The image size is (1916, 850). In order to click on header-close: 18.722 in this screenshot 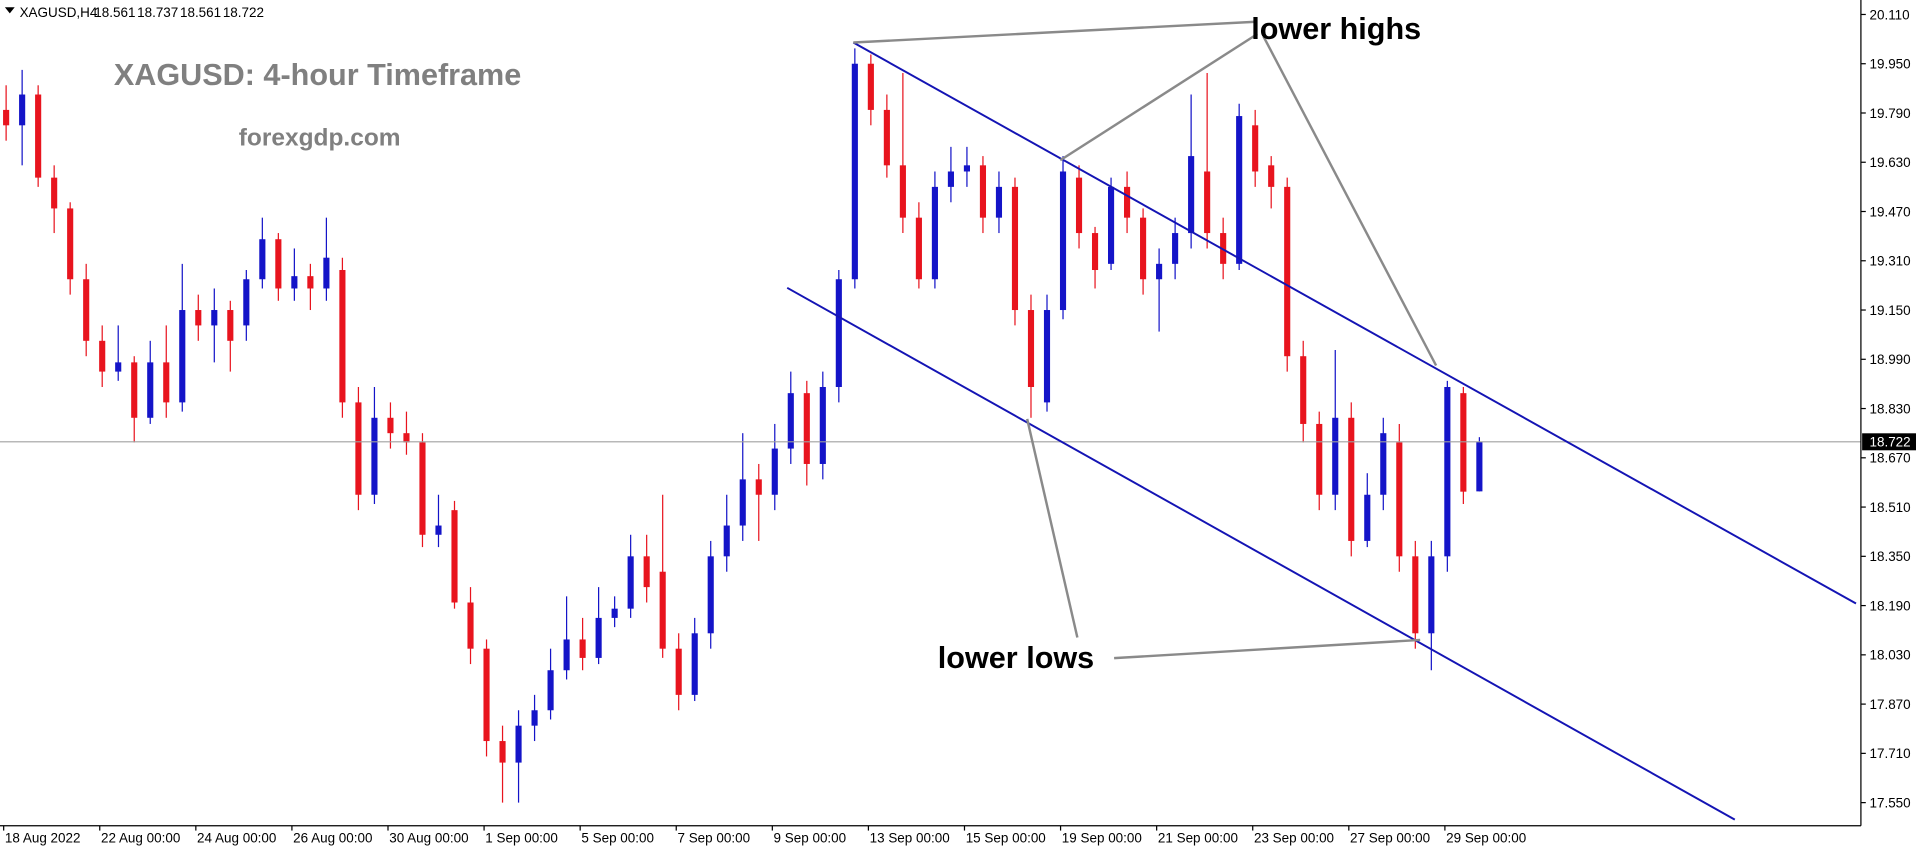, I will do `click(243, 12)`.